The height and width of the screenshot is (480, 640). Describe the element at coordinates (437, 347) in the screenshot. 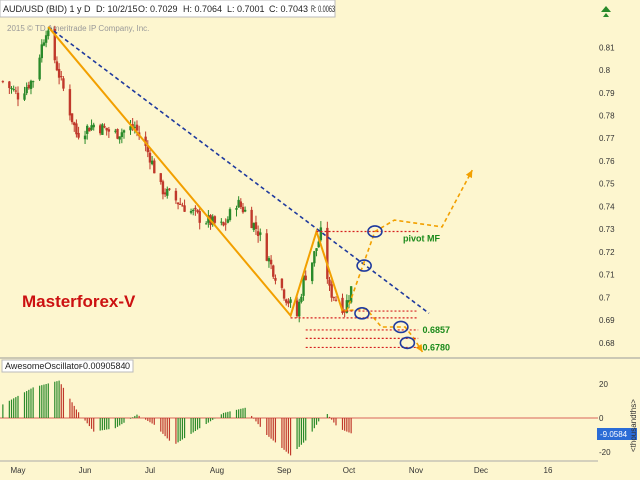

I see `level-0-6780-label: 0.6780` at that location.